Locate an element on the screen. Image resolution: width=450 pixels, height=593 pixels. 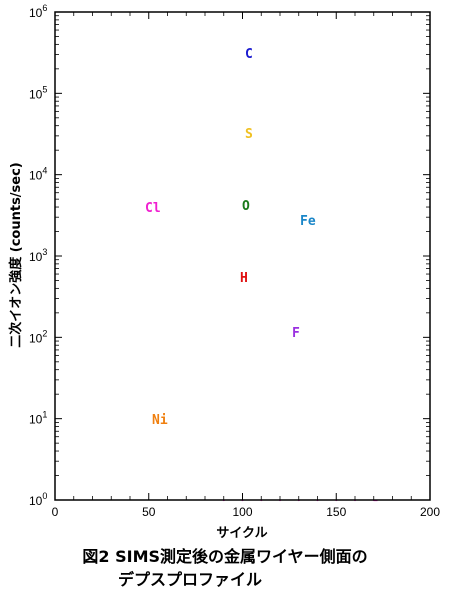
y-tick-label: 10⁴ is located at coordinates (38, 174).